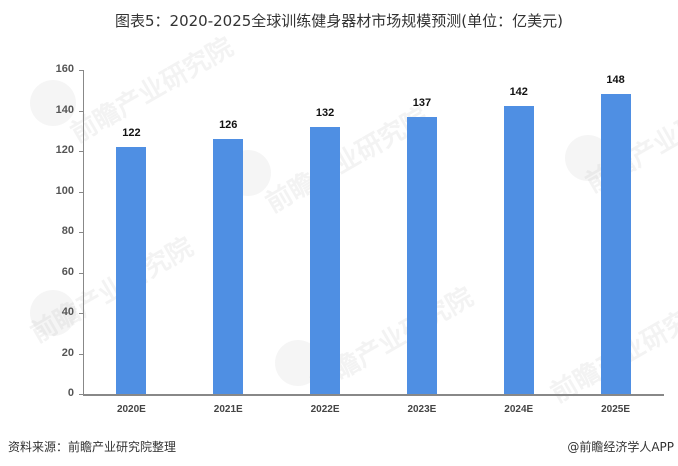 Image resolution: width=678 pixels, height=466 pixels. What do you see at coordinates (70, 393) in the screenshot?
I see `y-tick-label: 0` at bounding box center [70, 393].